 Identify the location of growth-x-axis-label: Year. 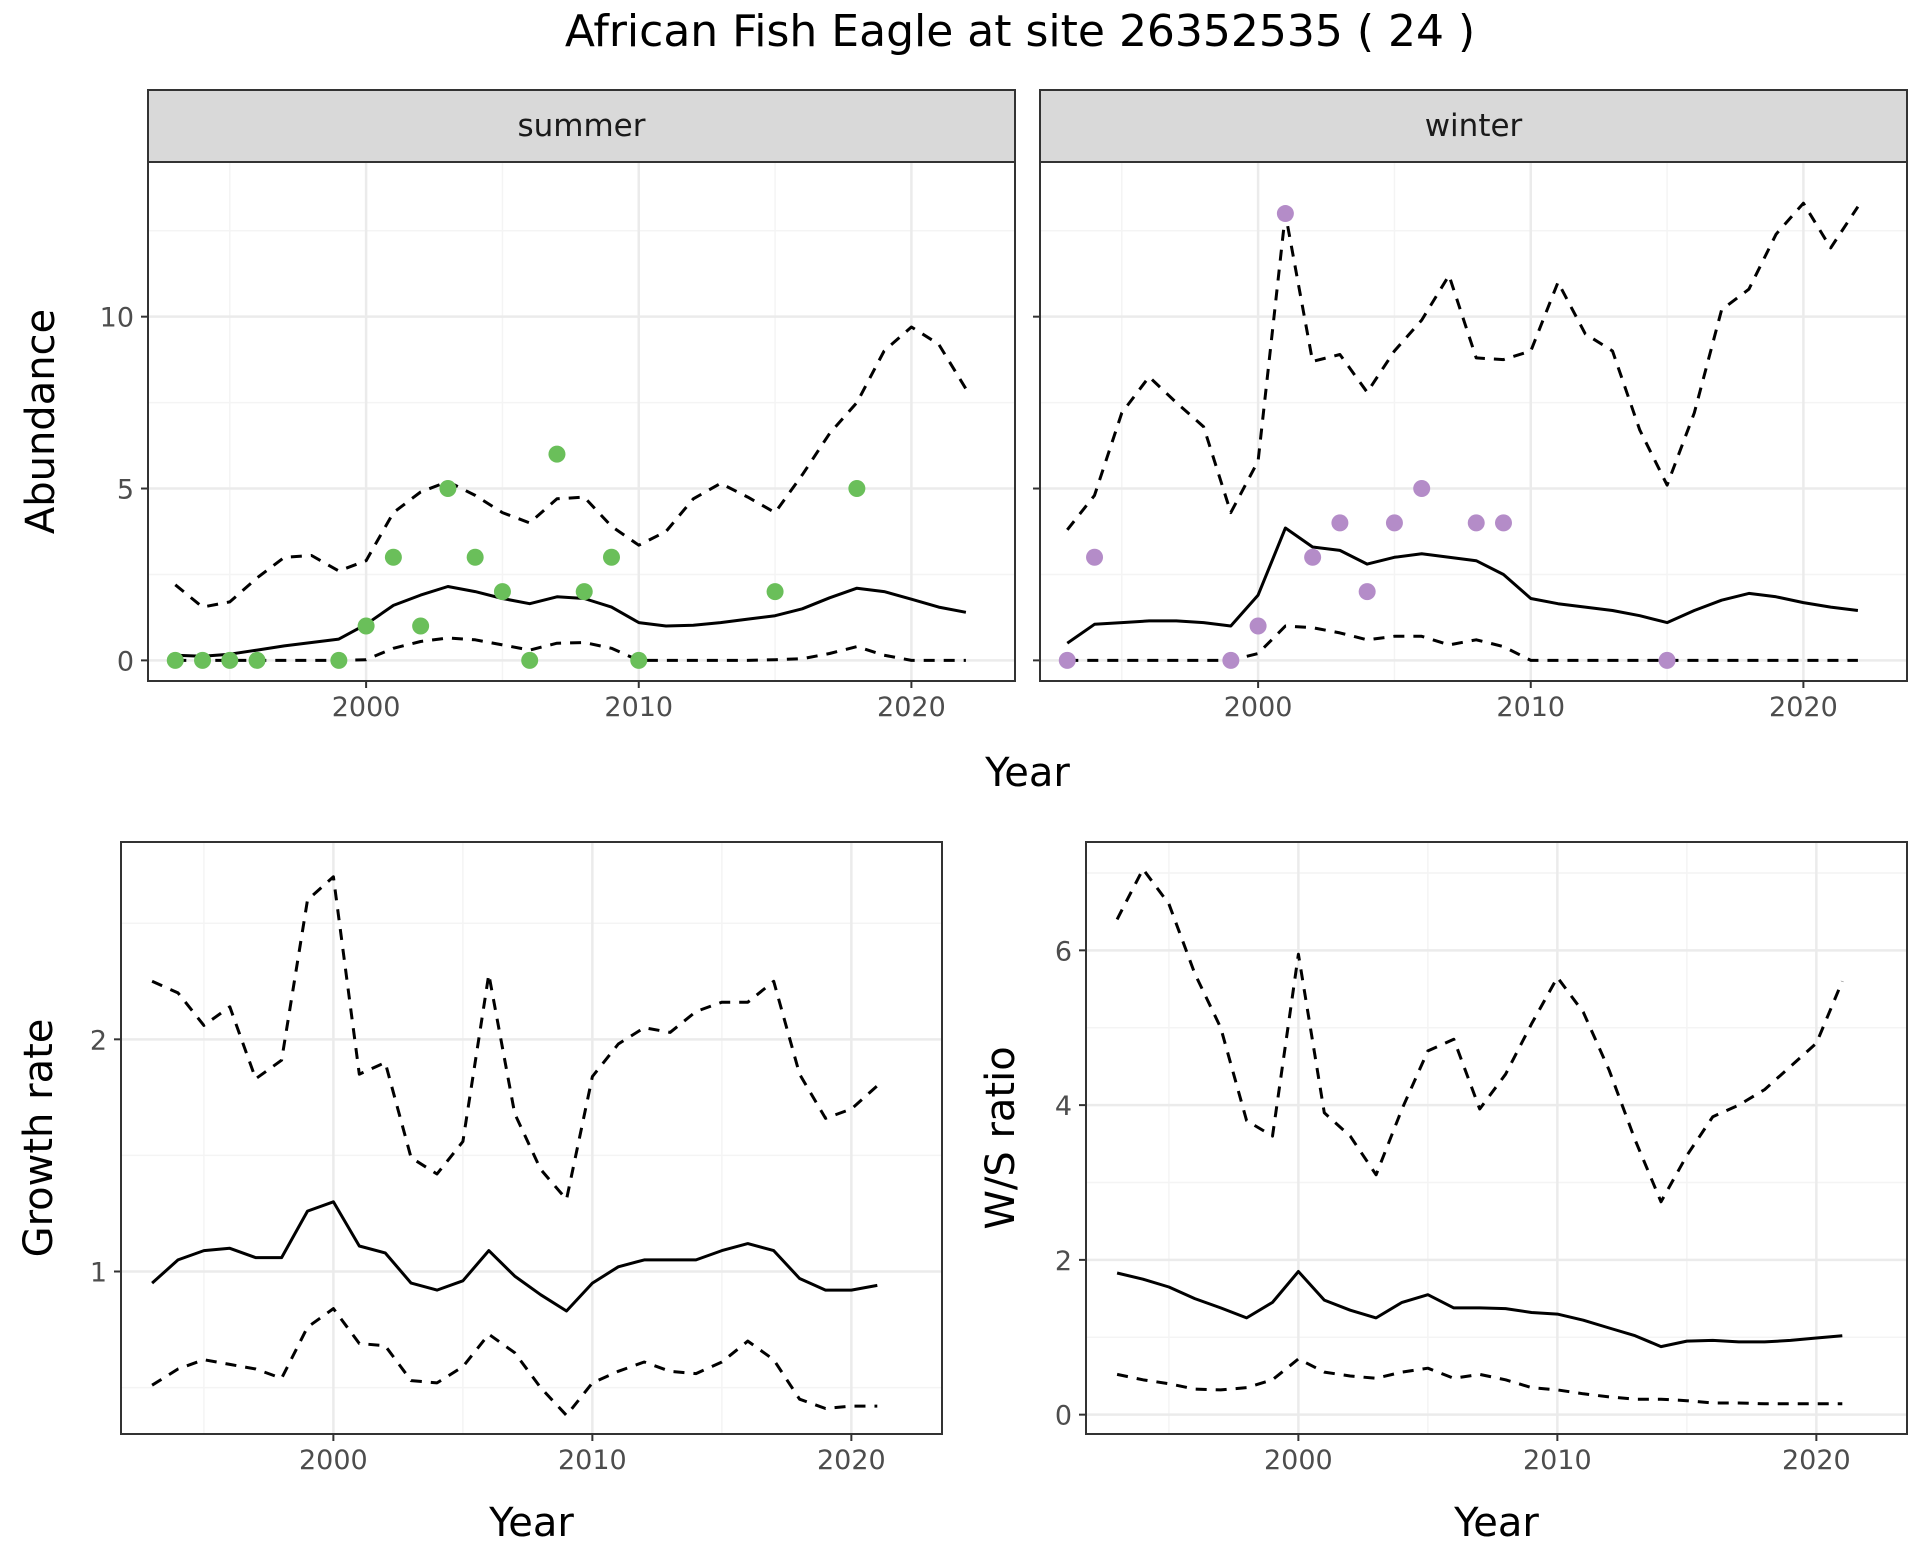
(531, 1523).